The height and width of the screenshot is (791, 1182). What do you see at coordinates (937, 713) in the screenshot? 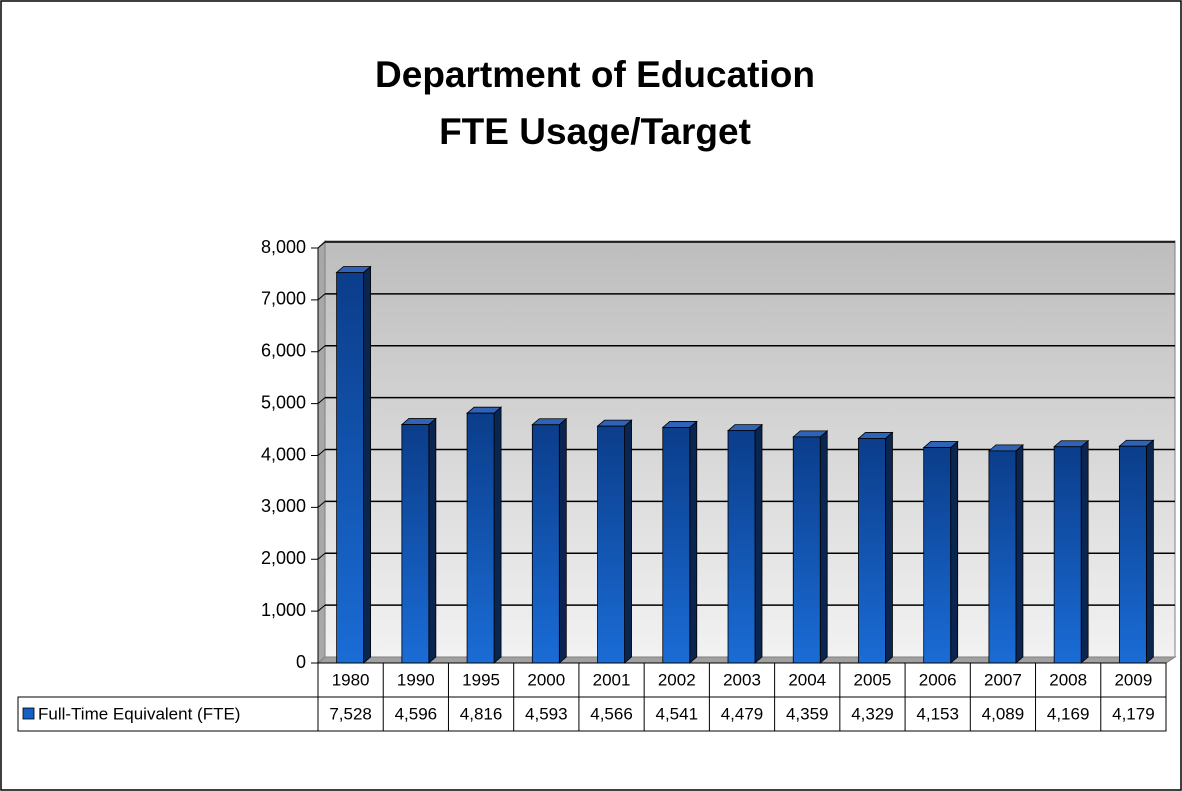
I see `data-label: 4,153` at bounding box center [937, 713].